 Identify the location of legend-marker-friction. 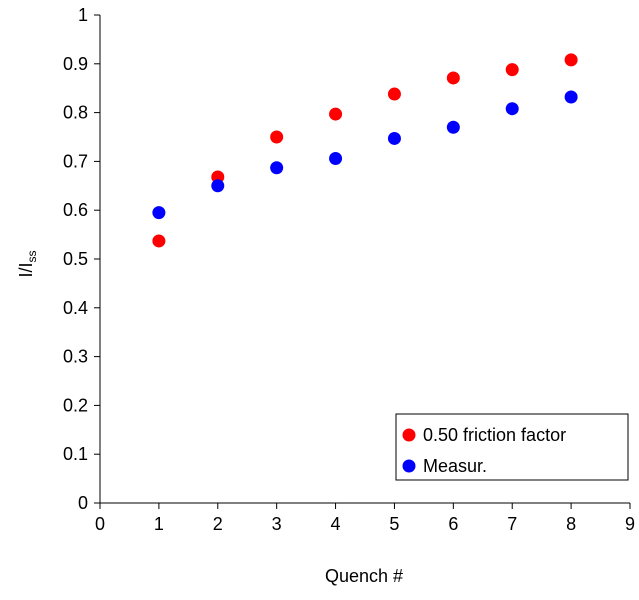
(409, 435).